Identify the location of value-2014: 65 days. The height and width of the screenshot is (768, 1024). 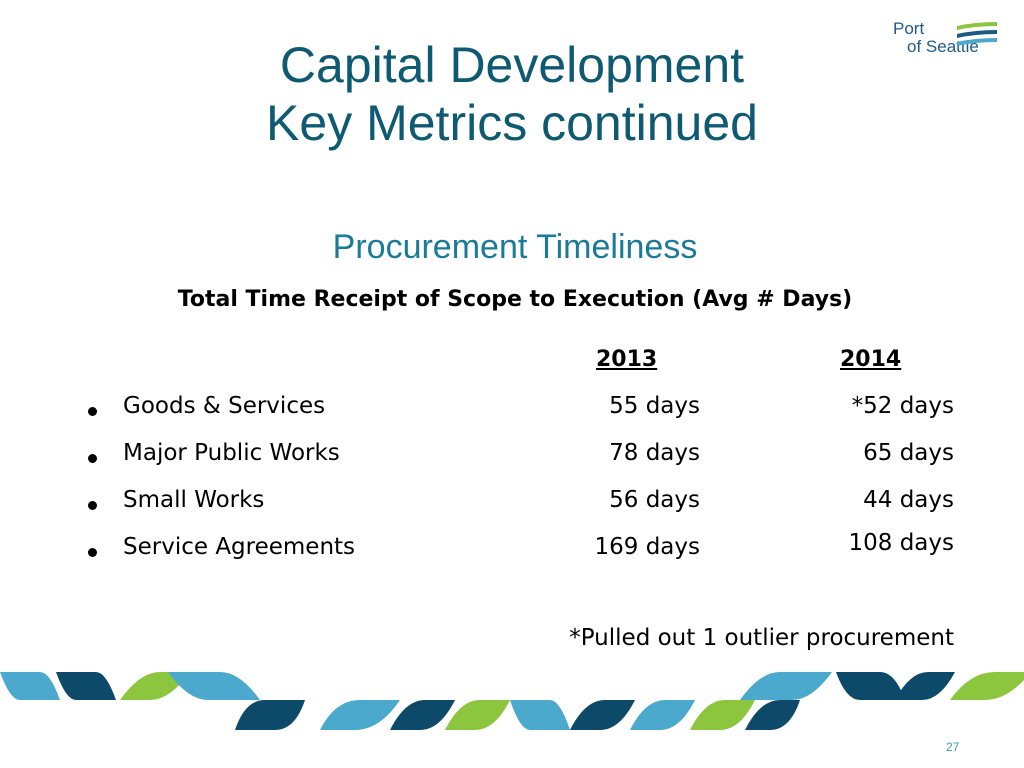
(908, 453).